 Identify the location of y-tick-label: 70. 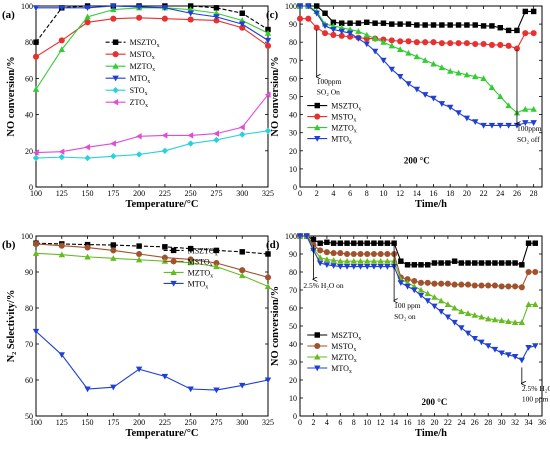
(293, 290).